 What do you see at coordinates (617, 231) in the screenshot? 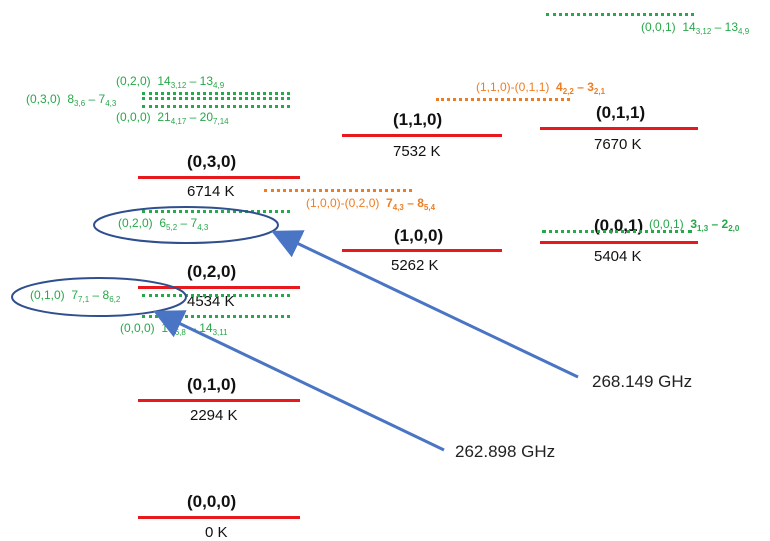
I see `dotted-marker-001-mid` at bounding box center [617, 231].